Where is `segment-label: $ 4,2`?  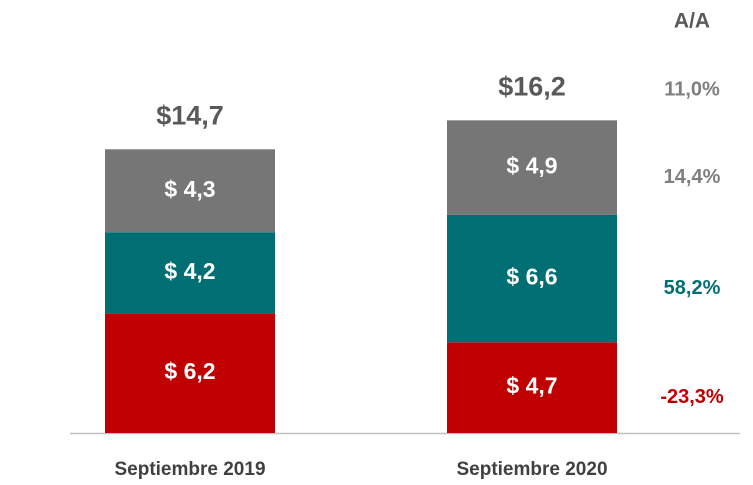 segment-label: $ 4,2 is located at coordinates (189, 271).